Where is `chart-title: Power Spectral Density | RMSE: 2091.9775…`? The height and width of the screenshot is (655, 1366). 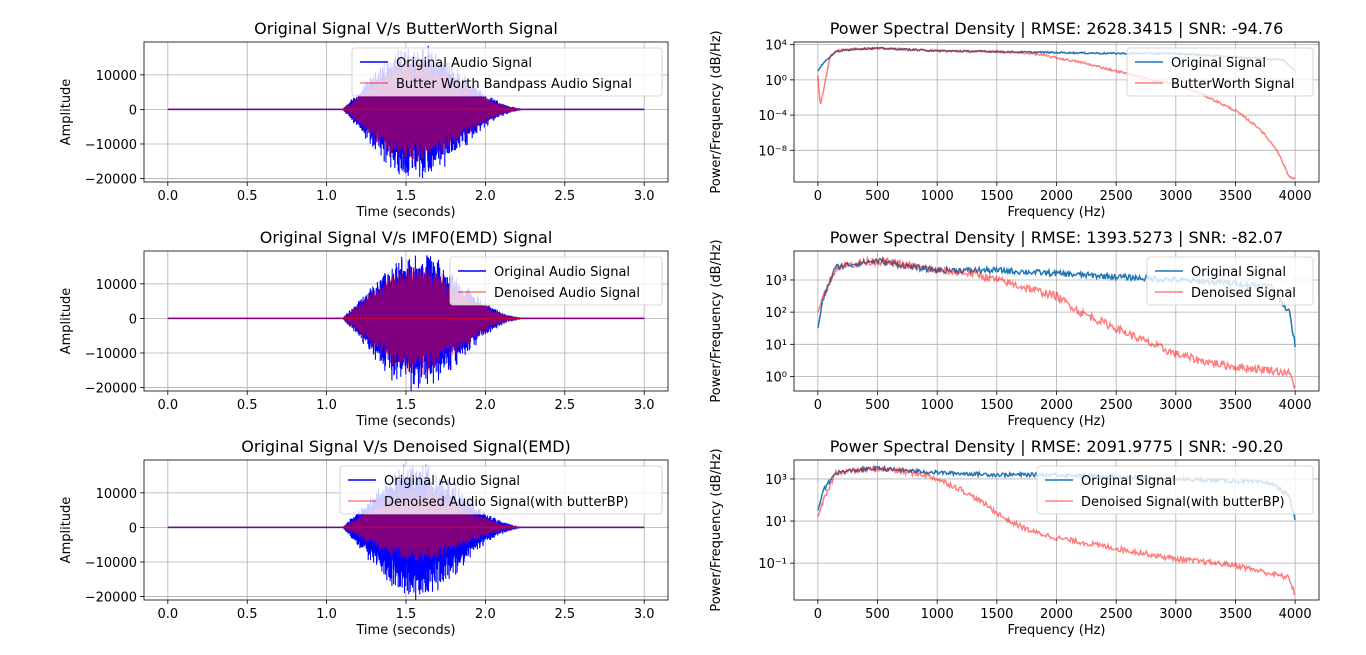
chart-title: Power Spectral Density | RMSE: 2091.9775… is located at coordinates (1057, 446).